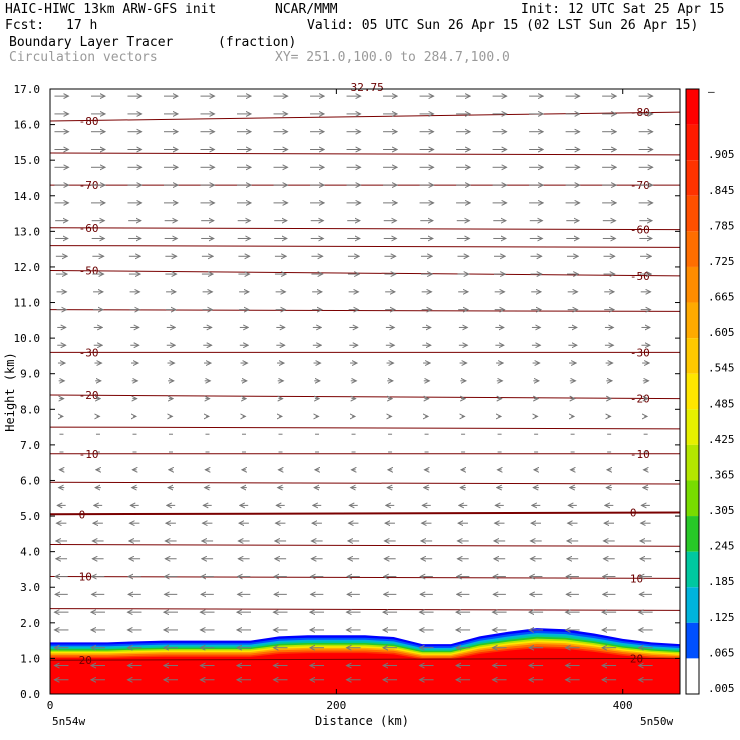 This screenshot has width=740, height=740. I want to click on x-endpoint-right: 5n50w, so click(656, 721).